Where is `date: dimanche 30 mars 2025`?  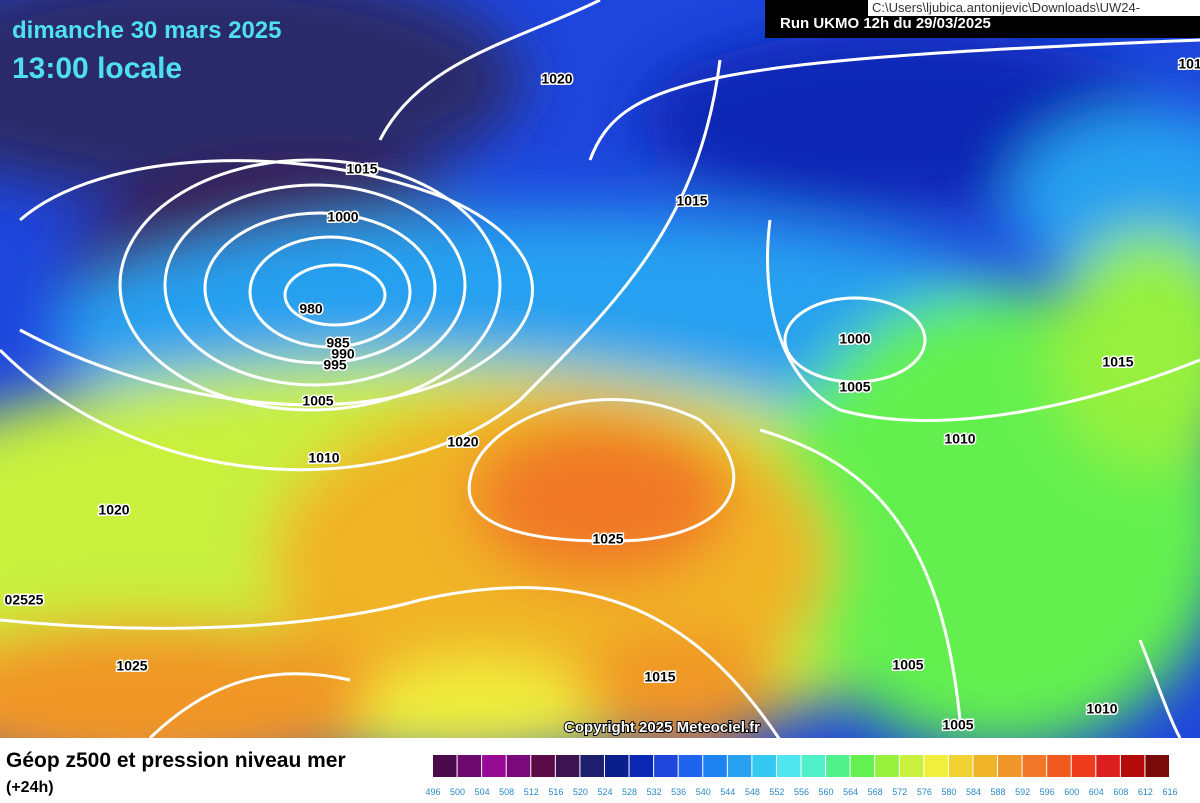
date: dimanche 30 mars 2025 is located at coordinates (147, 30).